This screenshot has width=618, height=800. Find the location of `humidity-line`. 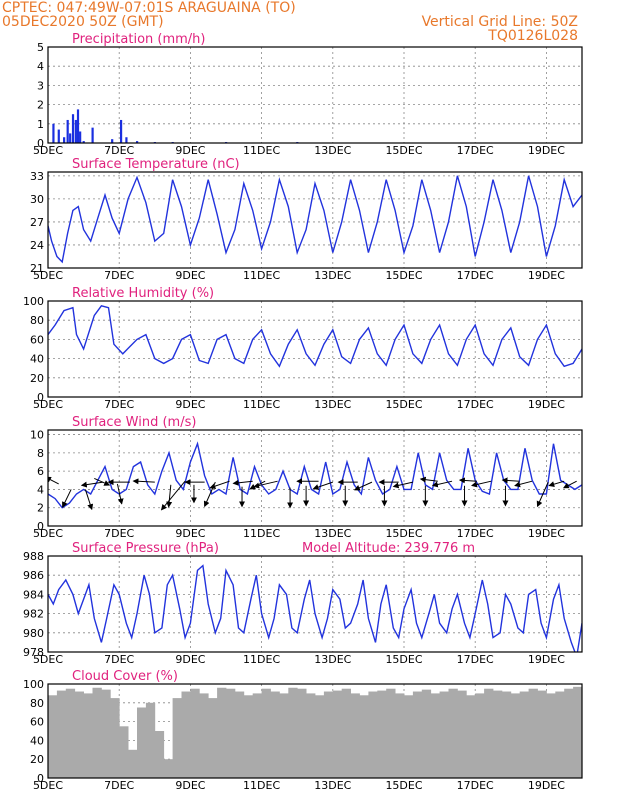

humidity-line is located at coordinates (315, 336).